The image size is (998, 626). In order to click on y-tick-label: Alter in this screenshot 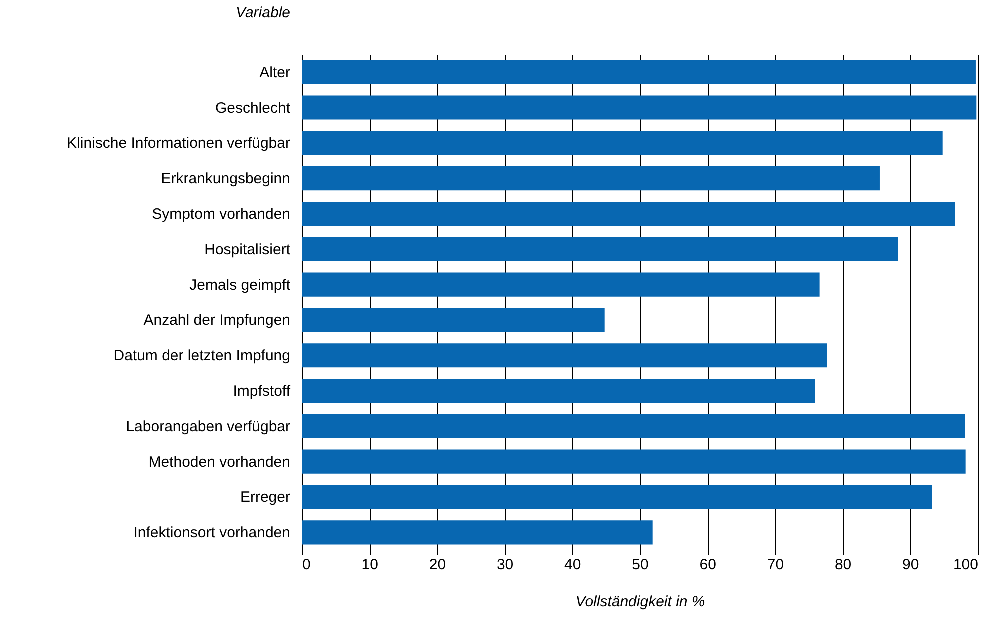, I will do `click(275, 73)`.